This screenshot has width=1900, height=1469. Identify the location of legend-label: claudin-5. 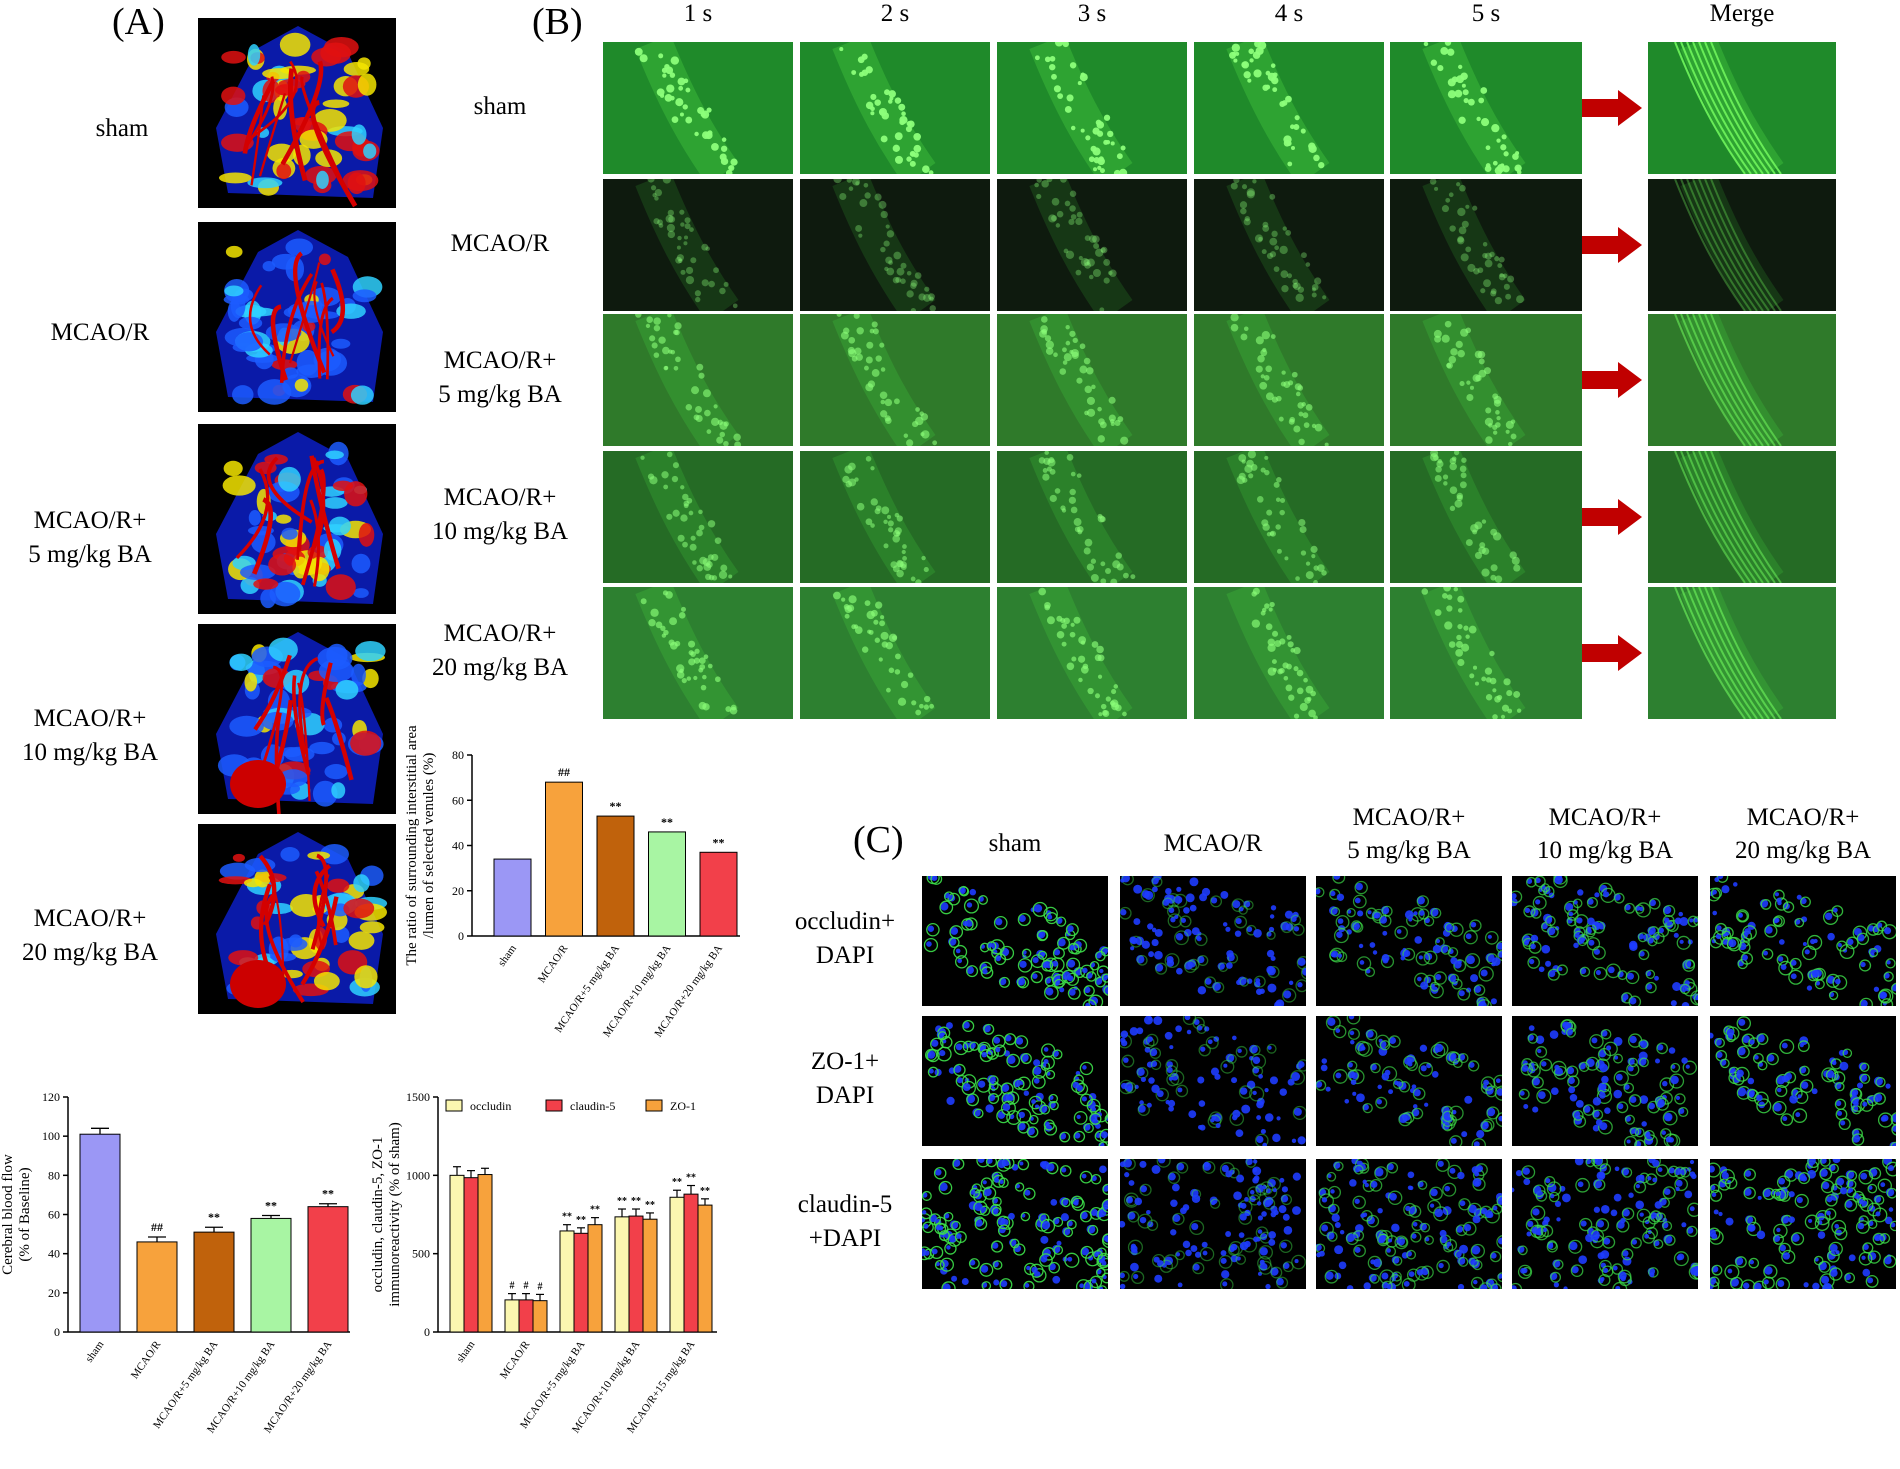
(592, 1106).